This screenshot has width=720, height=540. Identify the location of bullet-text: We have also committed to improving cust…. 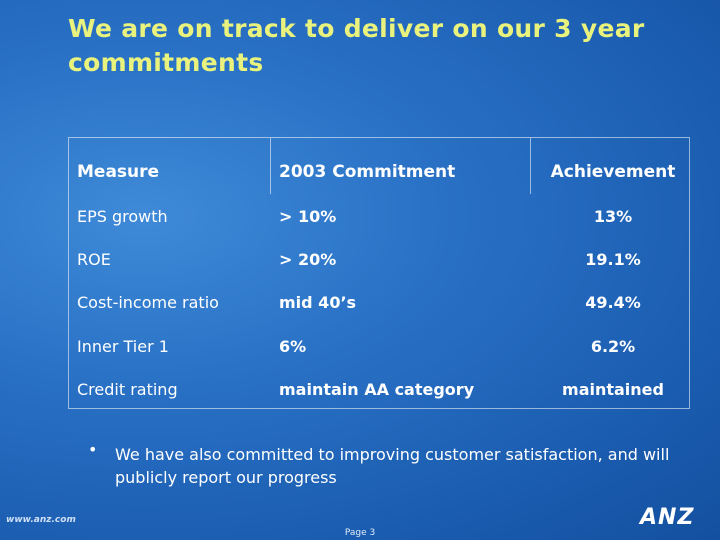
(392, 466).